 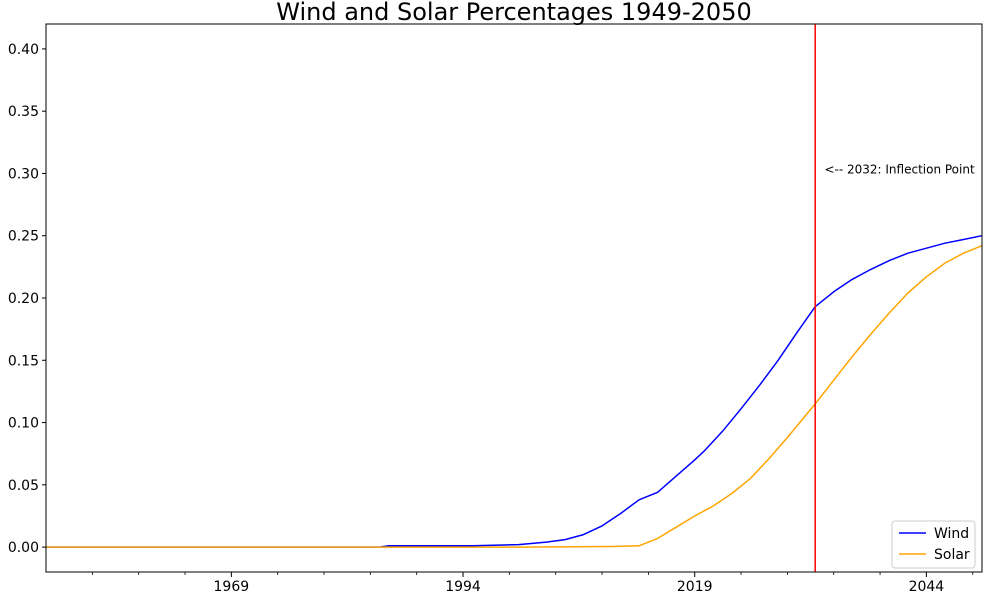 I want to click on chart-title: Wind and Solar Percentages 1949-2050, so click(x=513, y=13).